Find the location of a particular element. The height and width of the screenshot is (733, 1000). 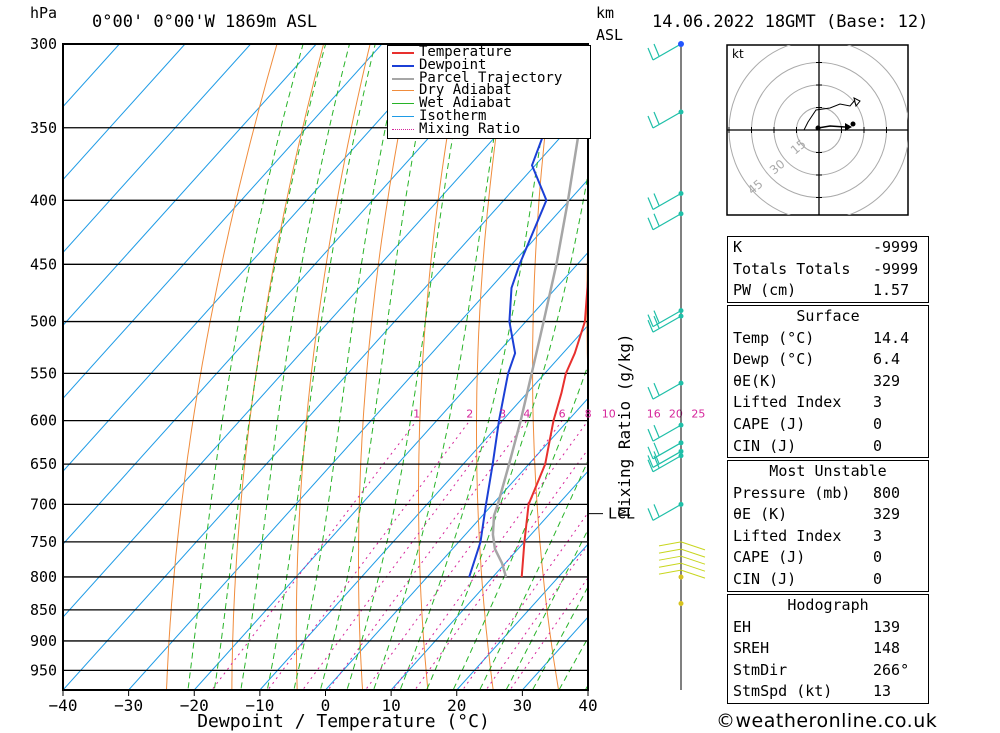

index-row: K -9999 is located at coordinates (826, 247).